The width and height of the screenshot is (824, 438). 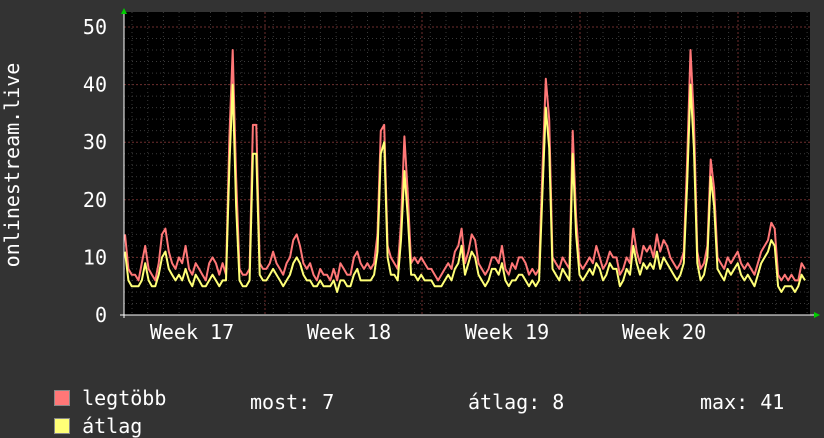 I want to click on x-tick-label: Week 17, so click(x=192, y=332).